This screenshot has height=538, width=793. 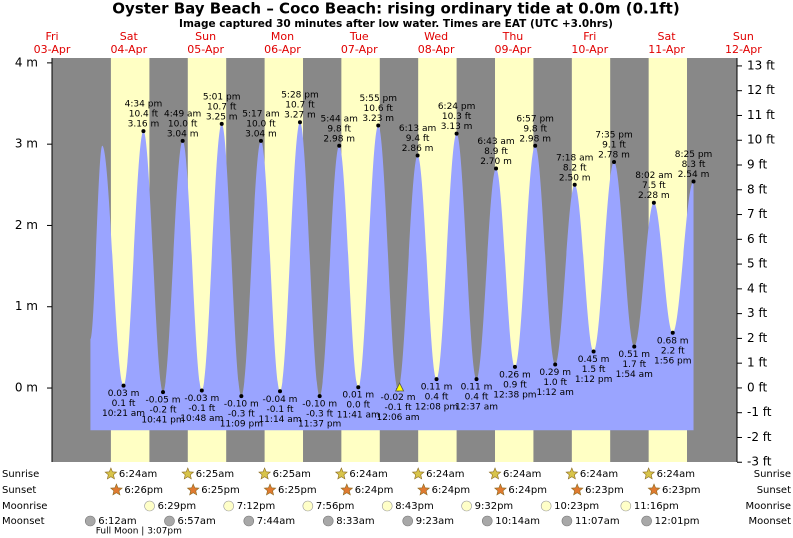 What do you see at coordinates (52, 49) in the screenshot?
I see `day-date: 03-Apr` at bounding box center [52, 49].